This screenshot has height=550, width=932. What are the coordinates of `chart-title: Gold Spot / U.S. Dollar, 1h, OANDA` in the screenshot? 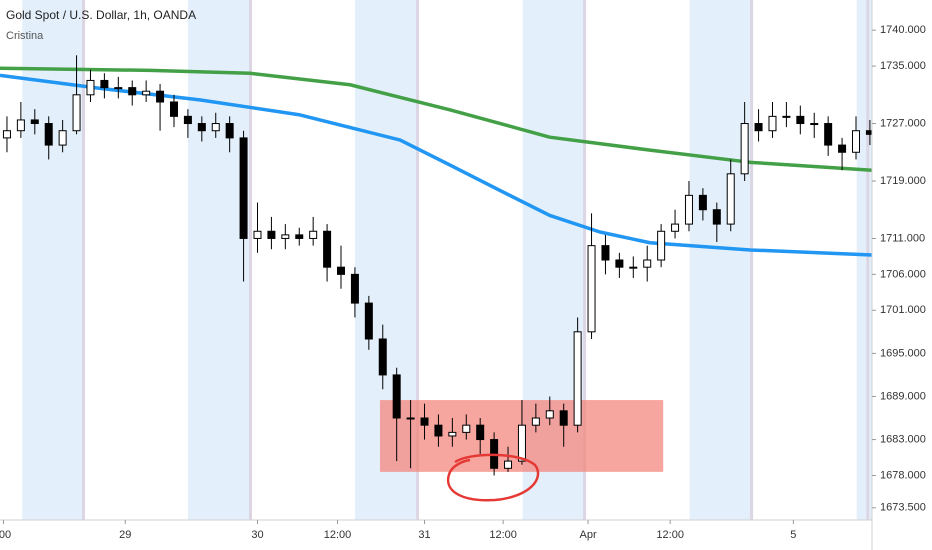 It's located at (101, 15).